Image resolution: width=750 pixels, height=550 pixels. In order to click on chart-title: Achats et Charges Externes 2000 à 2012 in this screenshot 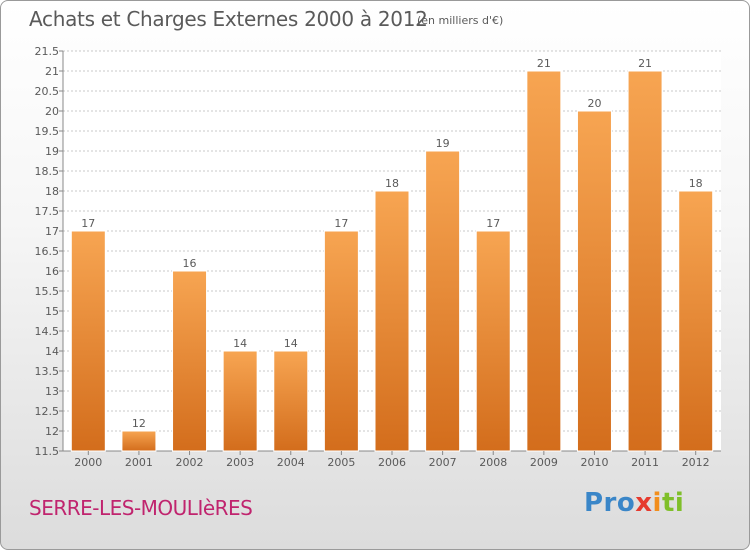, I will do `click(228, 19)`.